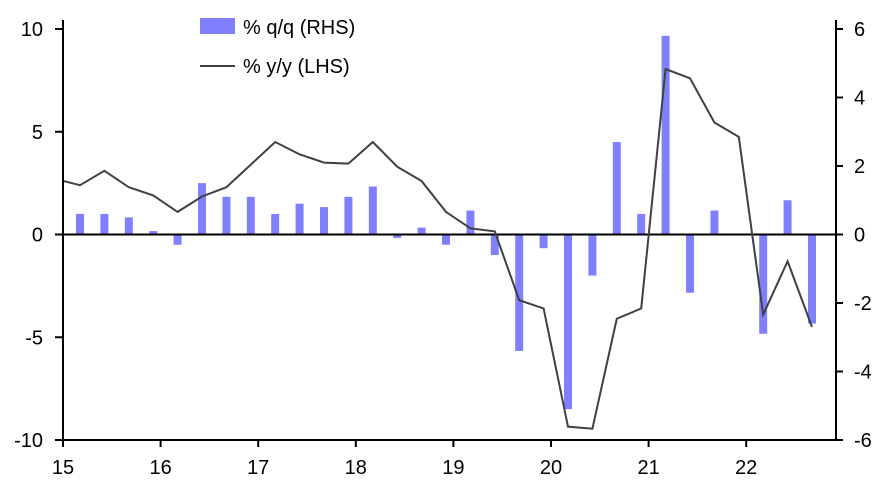  What do you see at coordinates (397, 236) in the screenshot?
I see `bar-18Q2` at bounding box center [397, 236].